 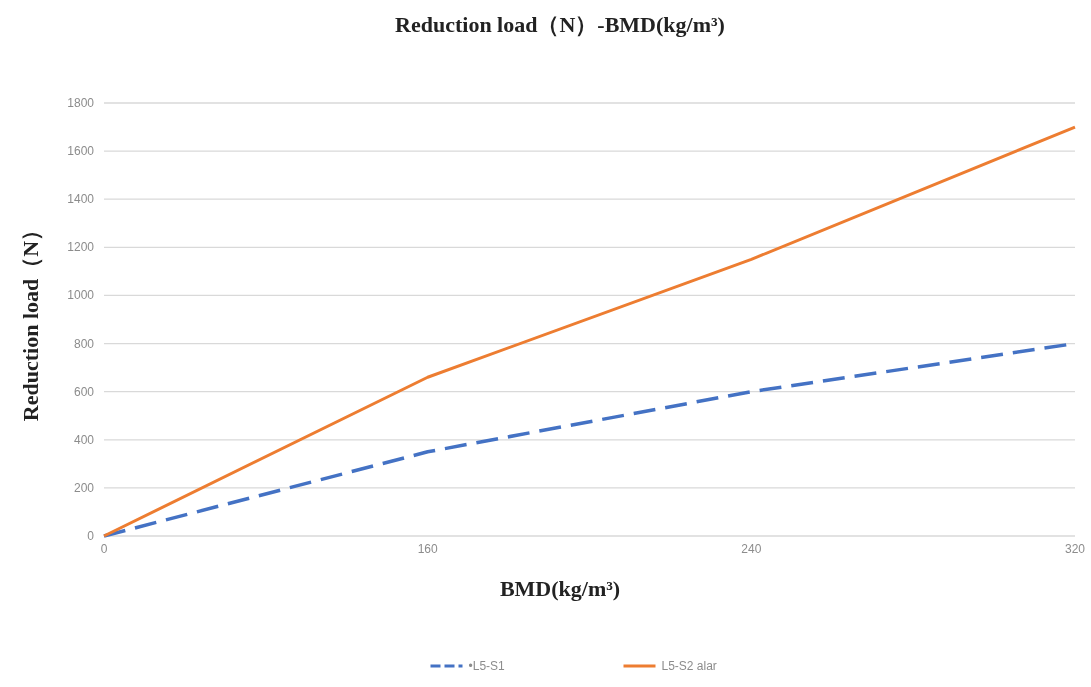 I want to click on chart-title: Reduction load（N）-BMD(kg/m³), so click(x=560, y=24).